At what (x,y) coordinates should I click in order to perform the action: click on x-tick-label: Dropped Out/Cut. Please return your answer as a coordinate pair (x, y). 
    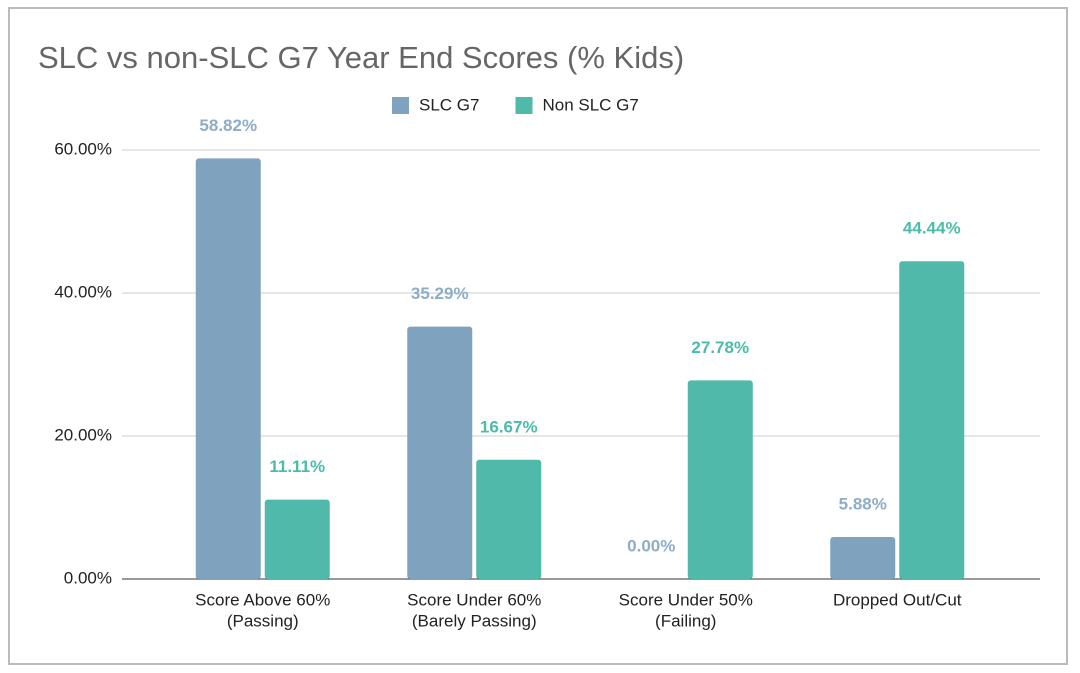
    Looking at the image, I should click on (897, 599).